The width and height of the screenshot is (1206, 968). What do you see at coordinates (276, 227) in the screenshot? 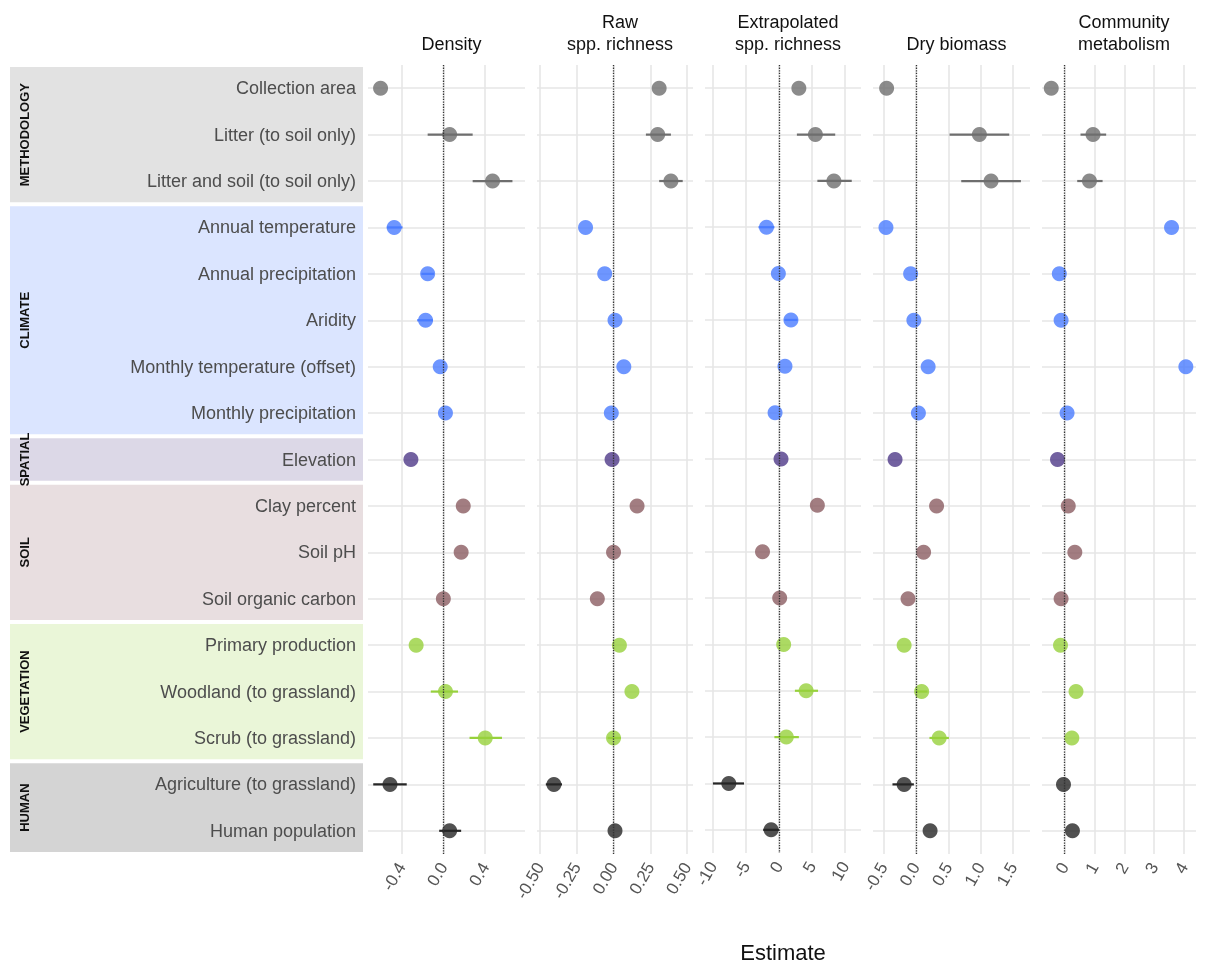
I see `y-tick-label: Annual temperature` at bounding box center [276, 227].